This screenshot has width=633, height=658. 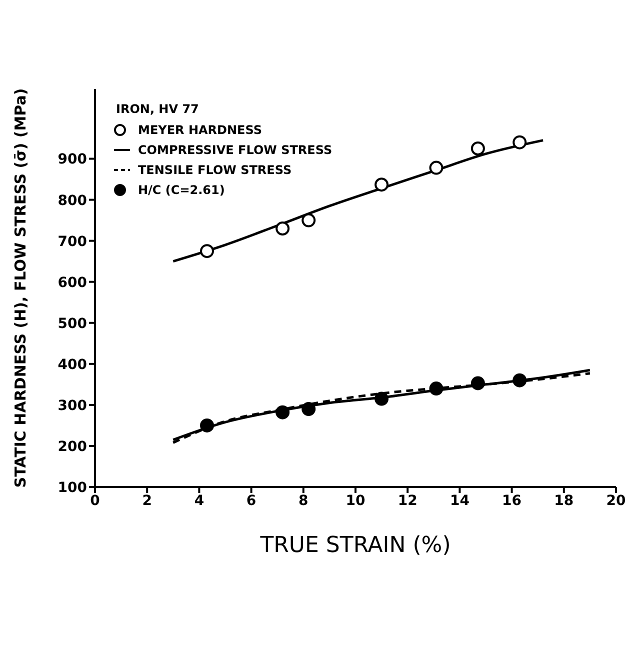 I want to click on y-tick-label: 200, so click(x=73, y=446).